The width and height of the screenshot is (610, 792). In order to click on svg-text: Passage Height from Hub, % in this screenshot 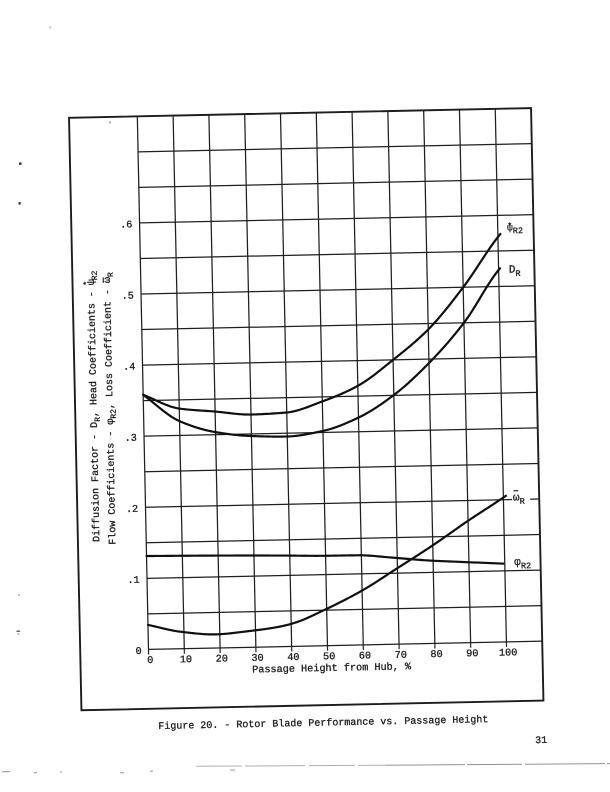, I will do `click(332, 668)`.